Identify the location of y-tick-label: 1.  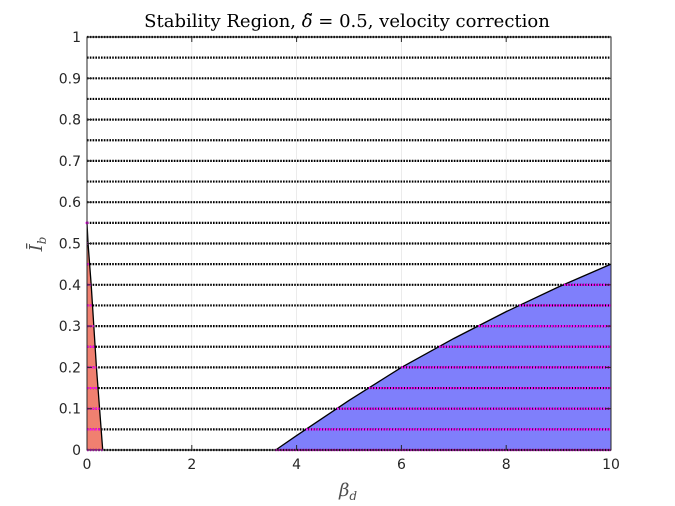
(76, 38).